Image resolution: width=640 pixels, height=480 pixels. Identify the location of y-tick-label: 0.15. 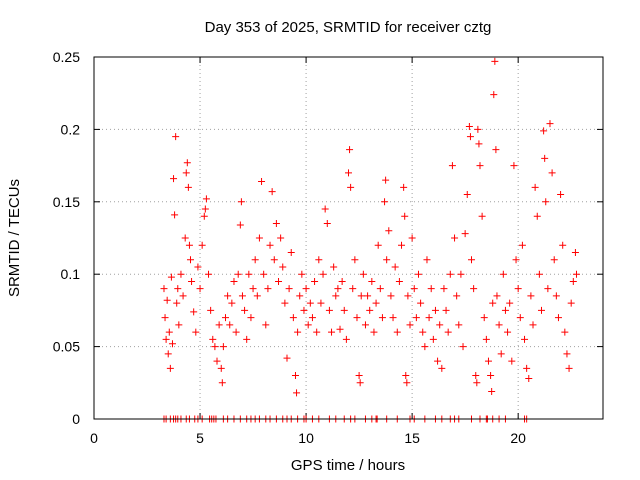
(66, 202).